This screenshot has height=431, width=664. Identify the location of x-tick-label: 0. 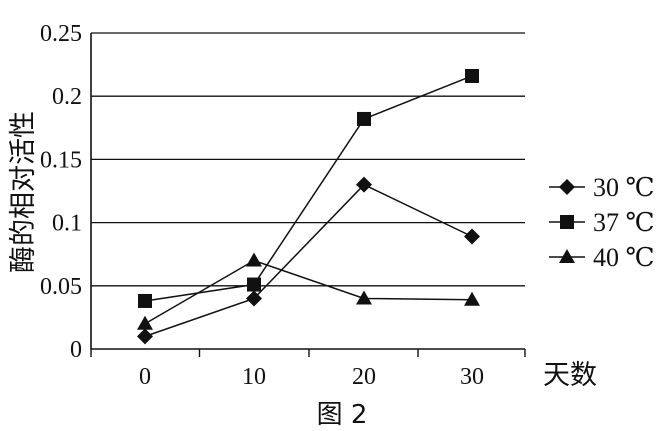
(145, 377).